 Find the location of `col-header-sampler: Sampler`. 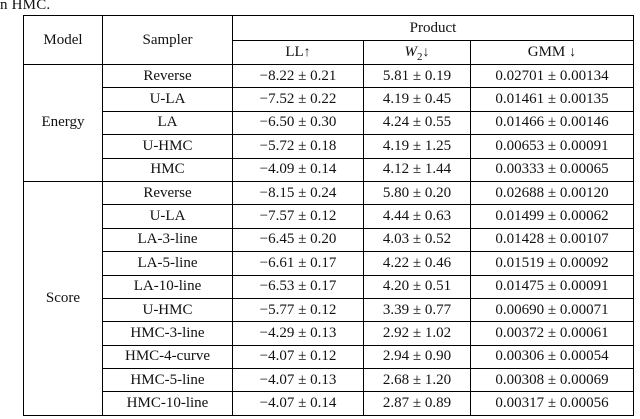

col-header-sampler: Sampler is located at coordinates (167, 40).